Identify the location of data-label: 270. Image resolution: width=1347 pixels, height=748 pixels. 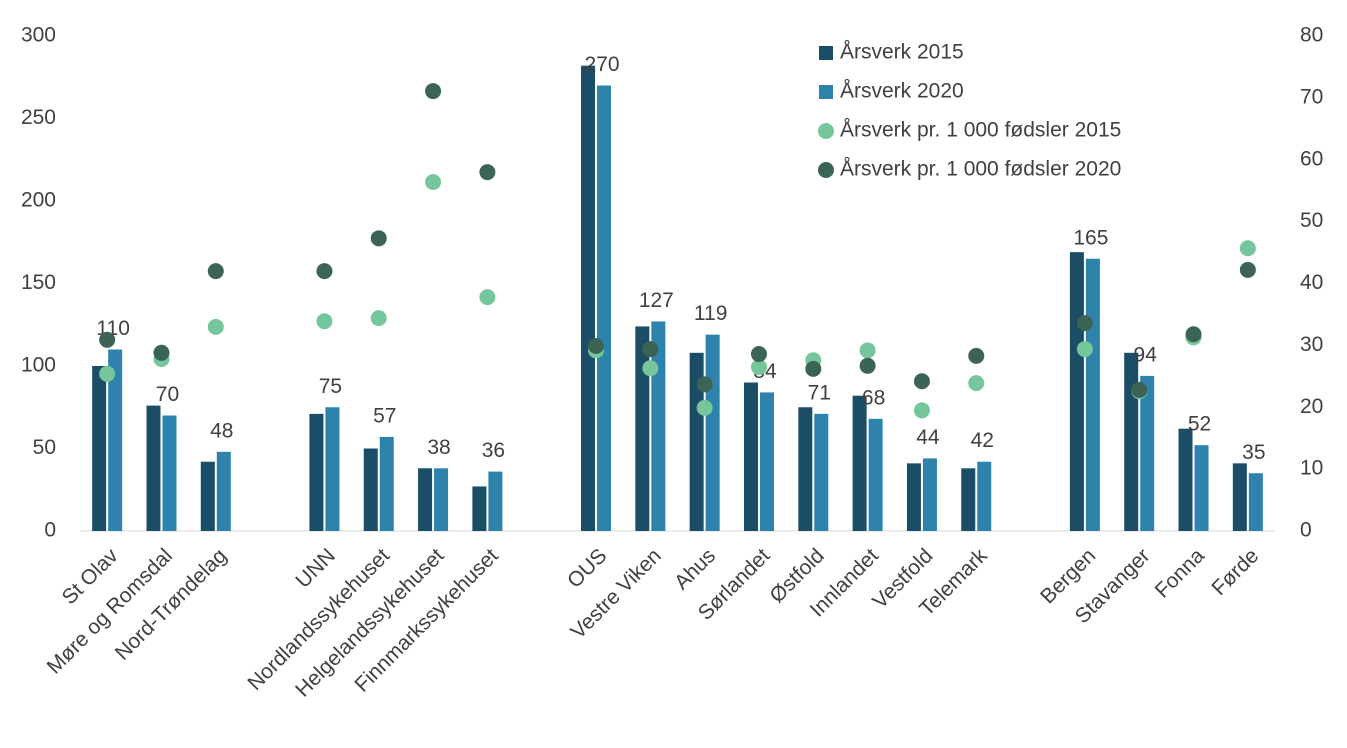
(601, 64).